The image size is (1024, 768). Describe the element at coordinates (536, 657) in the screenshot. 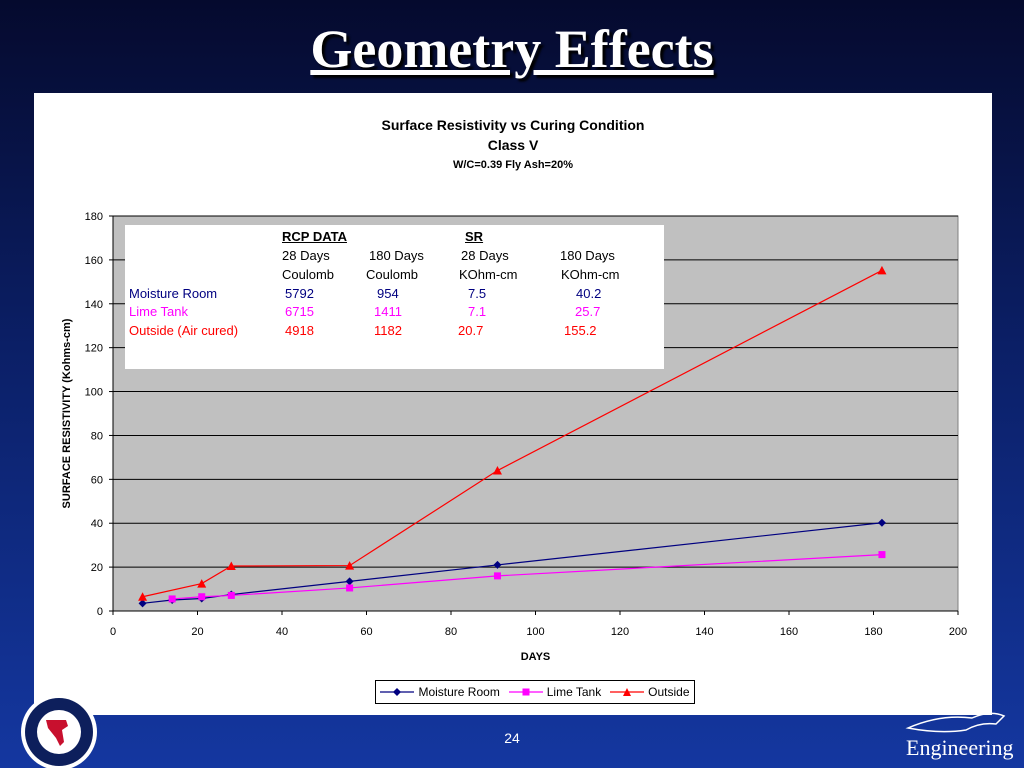

I see `x-axis-label: DAYS` at that location.